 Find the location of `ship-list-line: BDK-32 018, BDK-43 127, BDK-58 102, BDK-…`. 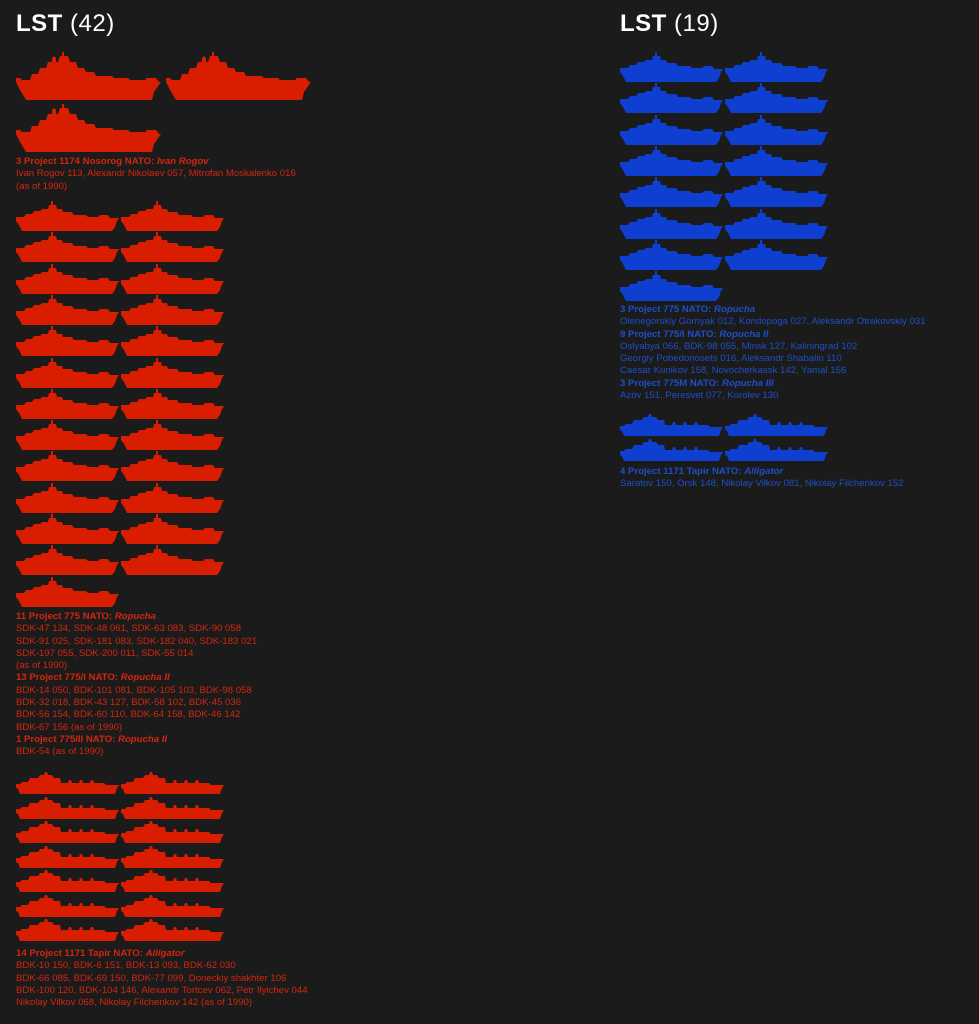

ship-list-line: BDK-32 018, BDK-43 127, BDK-58 102, BDK-… is located at coordinates (129, 703).